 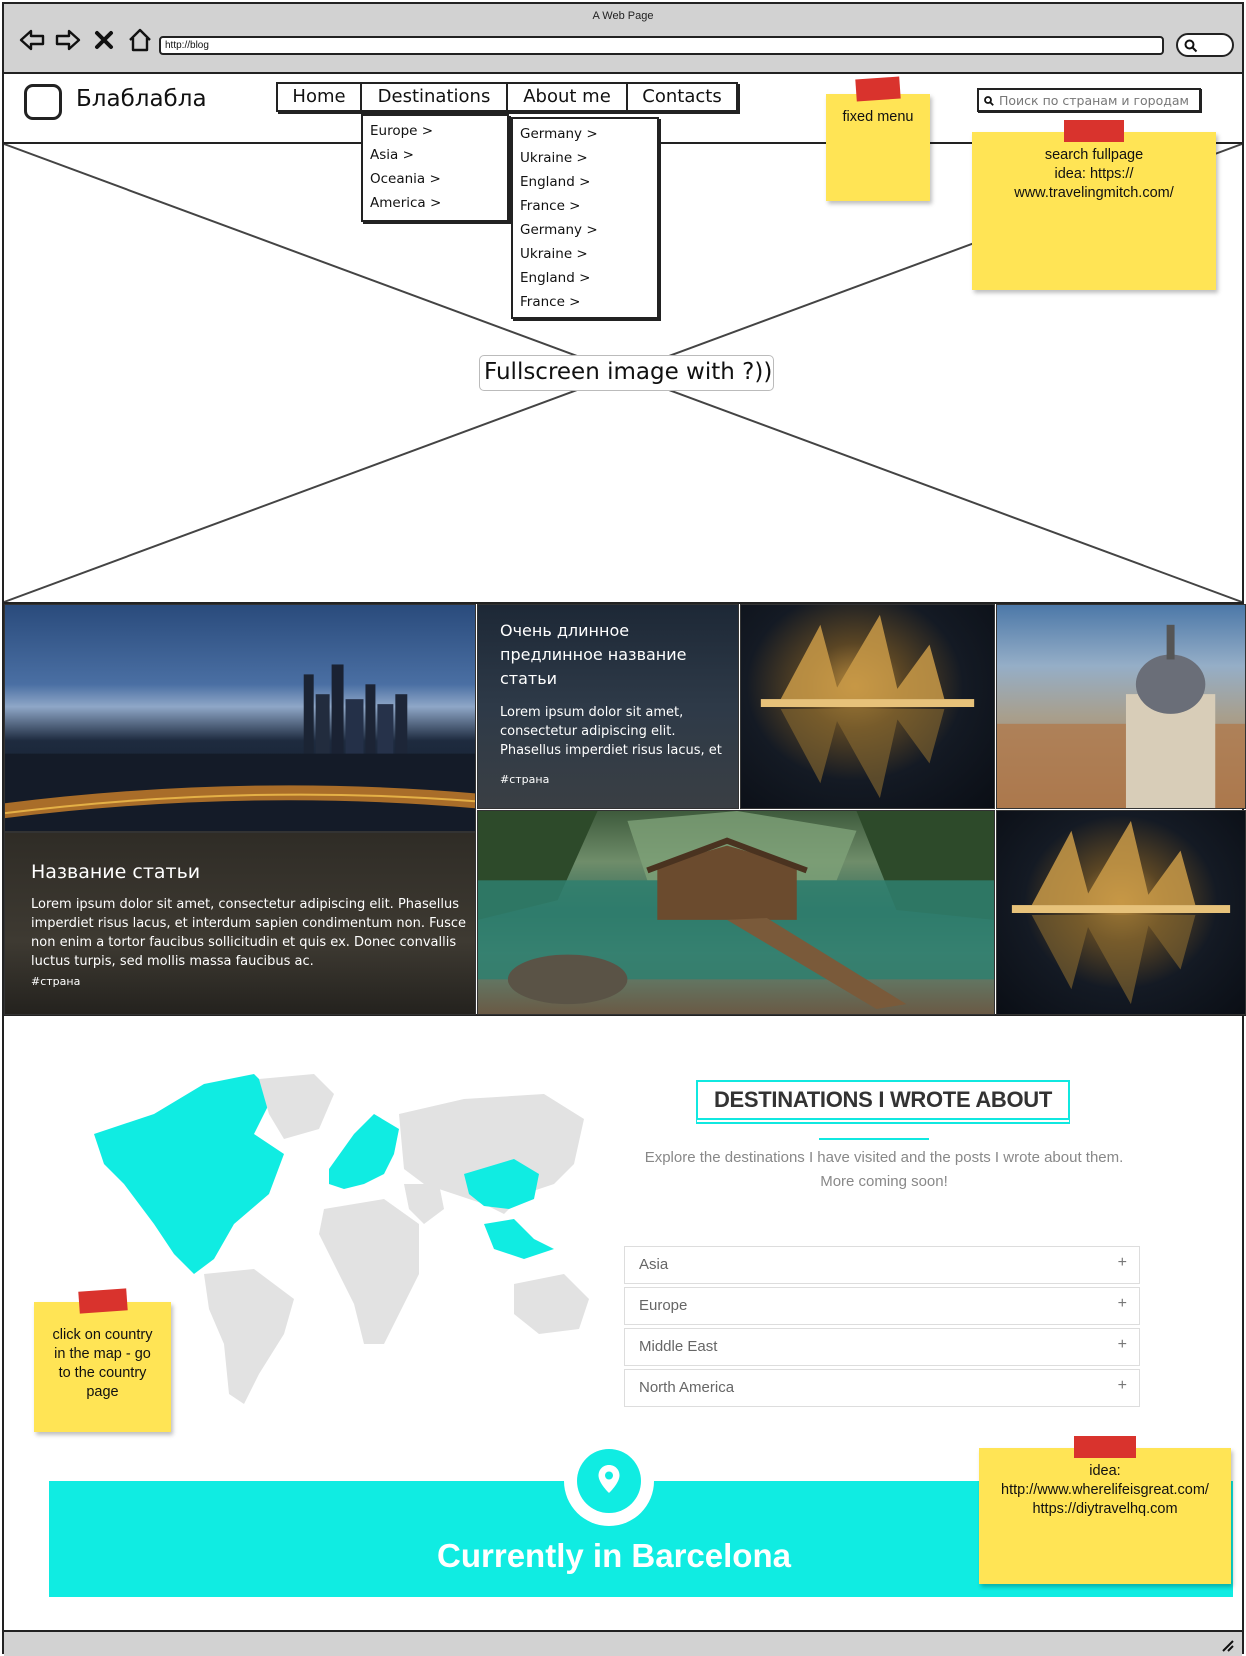 I want to click on article-photo-lake, so click(x=736, y=912).